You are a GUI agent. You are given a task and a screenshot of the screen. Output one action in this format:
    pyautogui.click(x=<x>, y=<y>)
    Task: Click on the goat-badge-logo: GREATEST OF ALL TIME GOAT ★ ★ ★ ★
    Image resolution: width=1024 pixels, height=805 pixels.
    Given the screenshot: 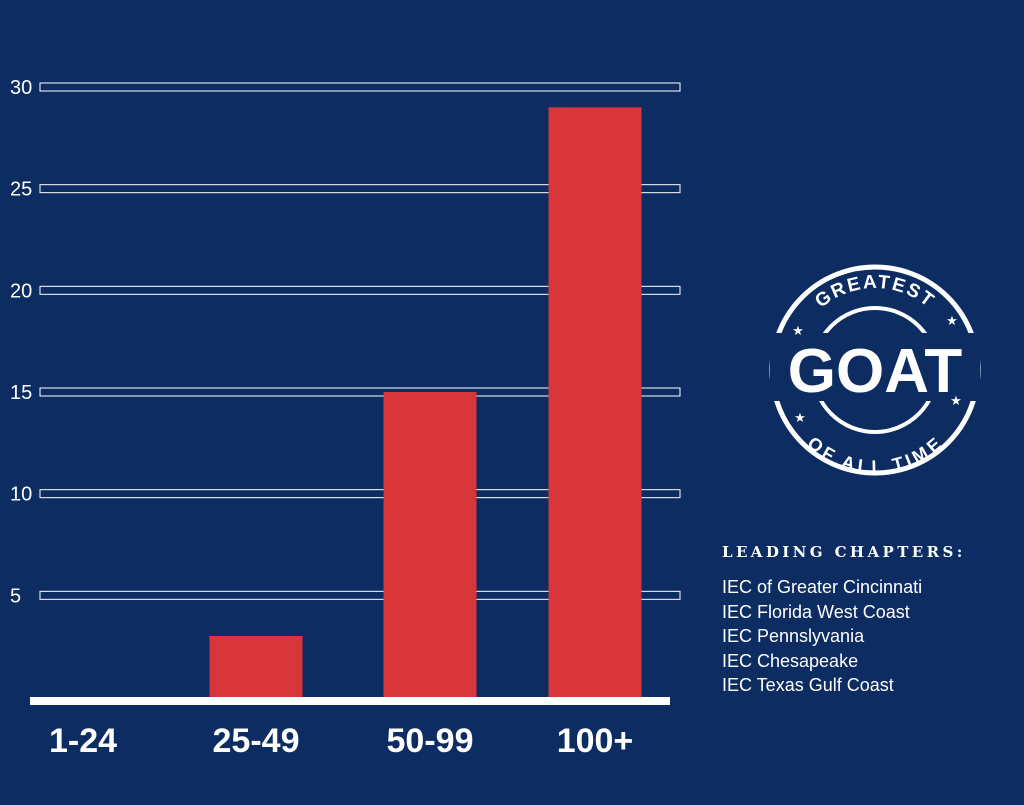 What is the action you would take?
    pyautogui.click(x=875, y=370)
    